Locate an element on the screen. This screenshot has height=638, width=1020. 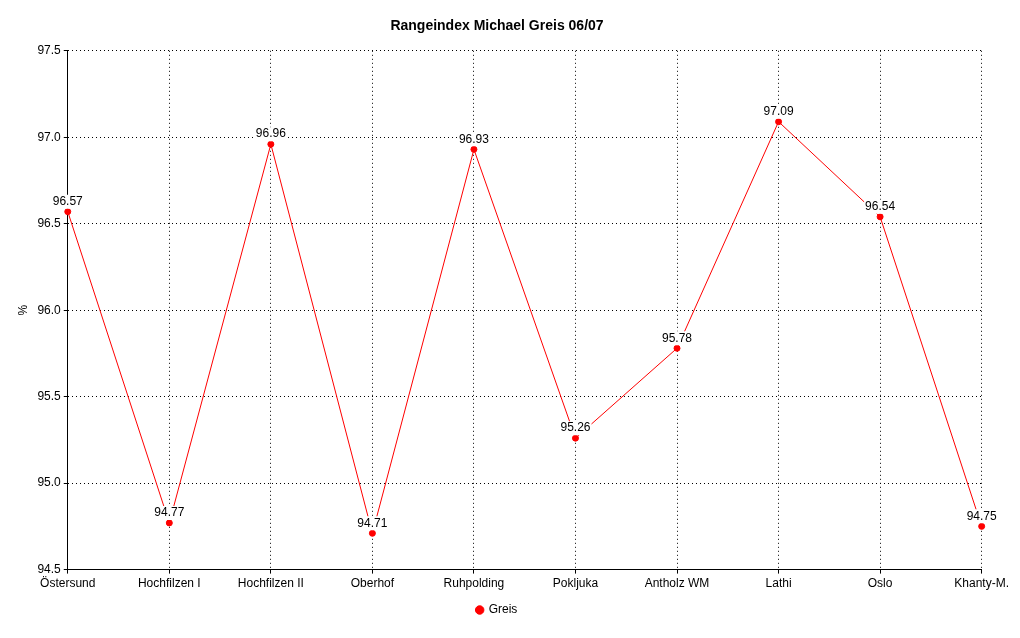
data-label: 96.93 is located at coordinates (474, 138).